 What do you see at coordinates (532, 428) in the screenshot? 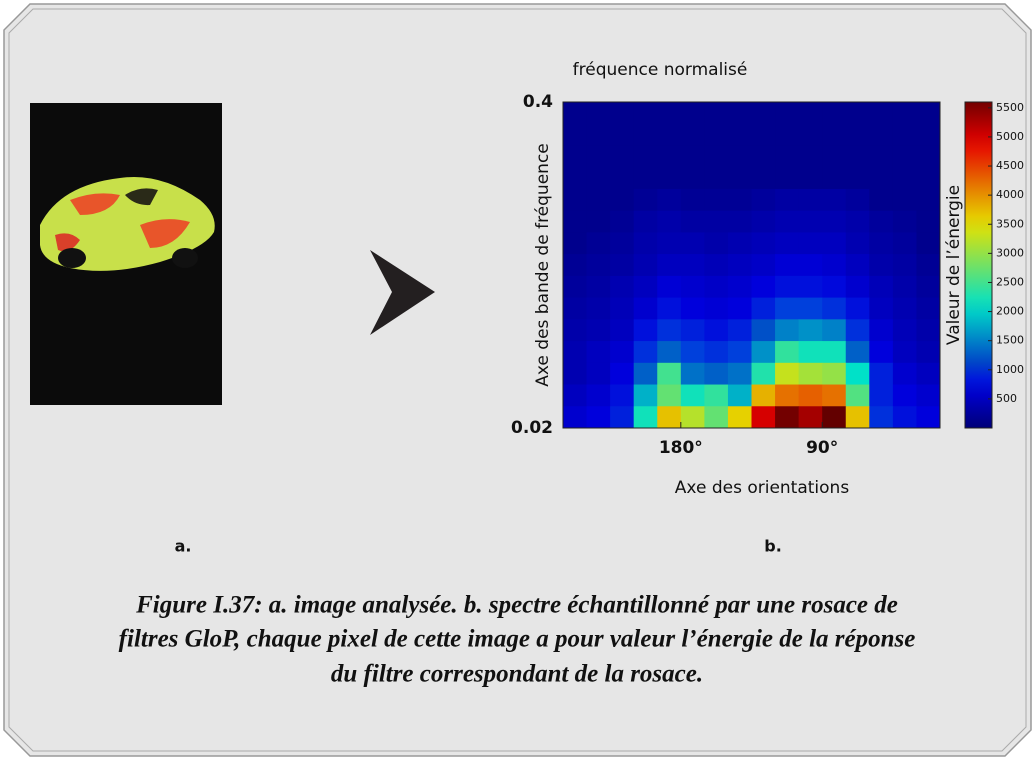
I see `y-tick-label: 0.02` at bounding box center [532, 428].